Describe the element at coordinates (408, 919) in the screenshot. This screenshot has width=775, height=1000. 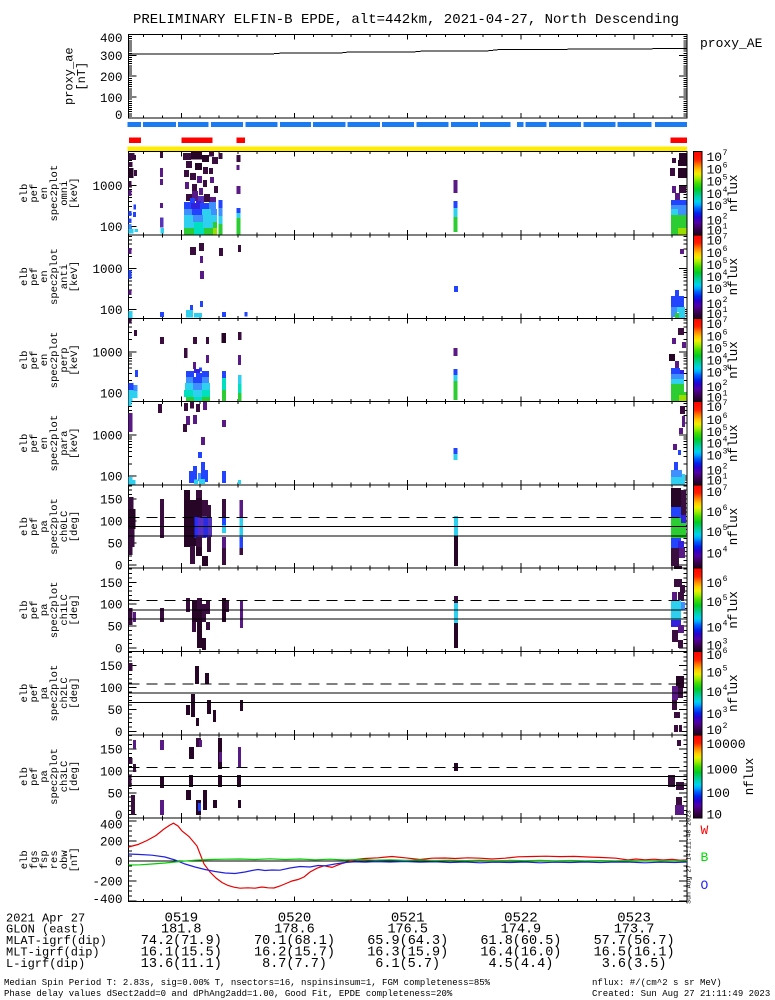
I see `svg-text: 0521` at that location.